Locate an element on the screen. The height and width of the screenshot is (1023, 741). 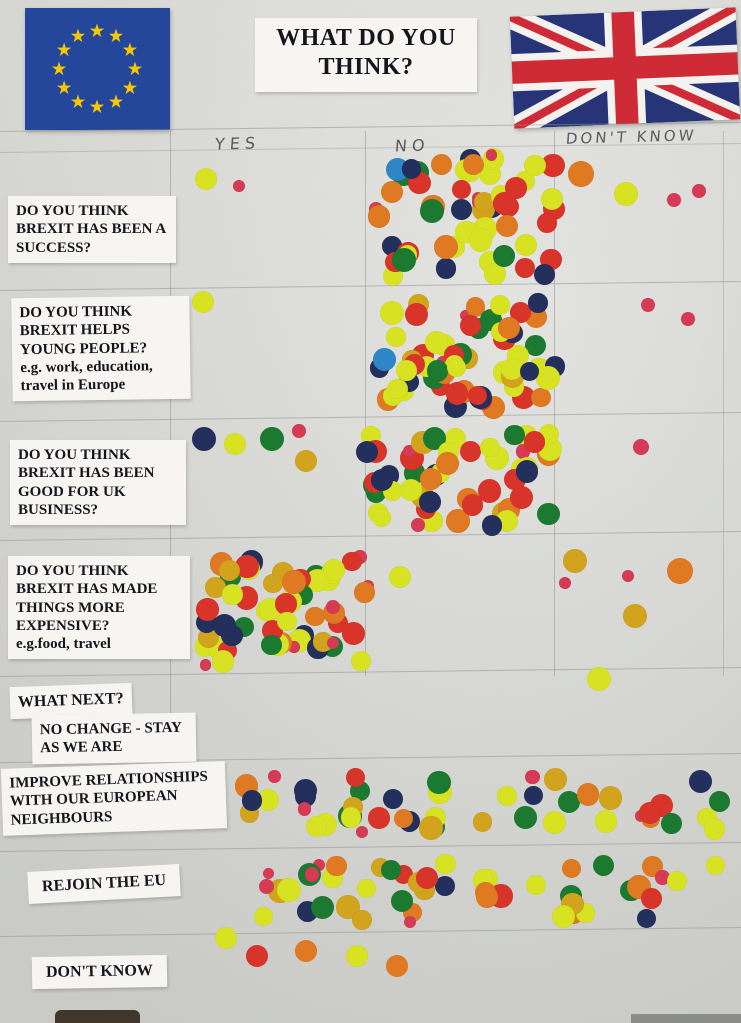
question-note: e.g.food, travel is located at coordinates (63, 644).